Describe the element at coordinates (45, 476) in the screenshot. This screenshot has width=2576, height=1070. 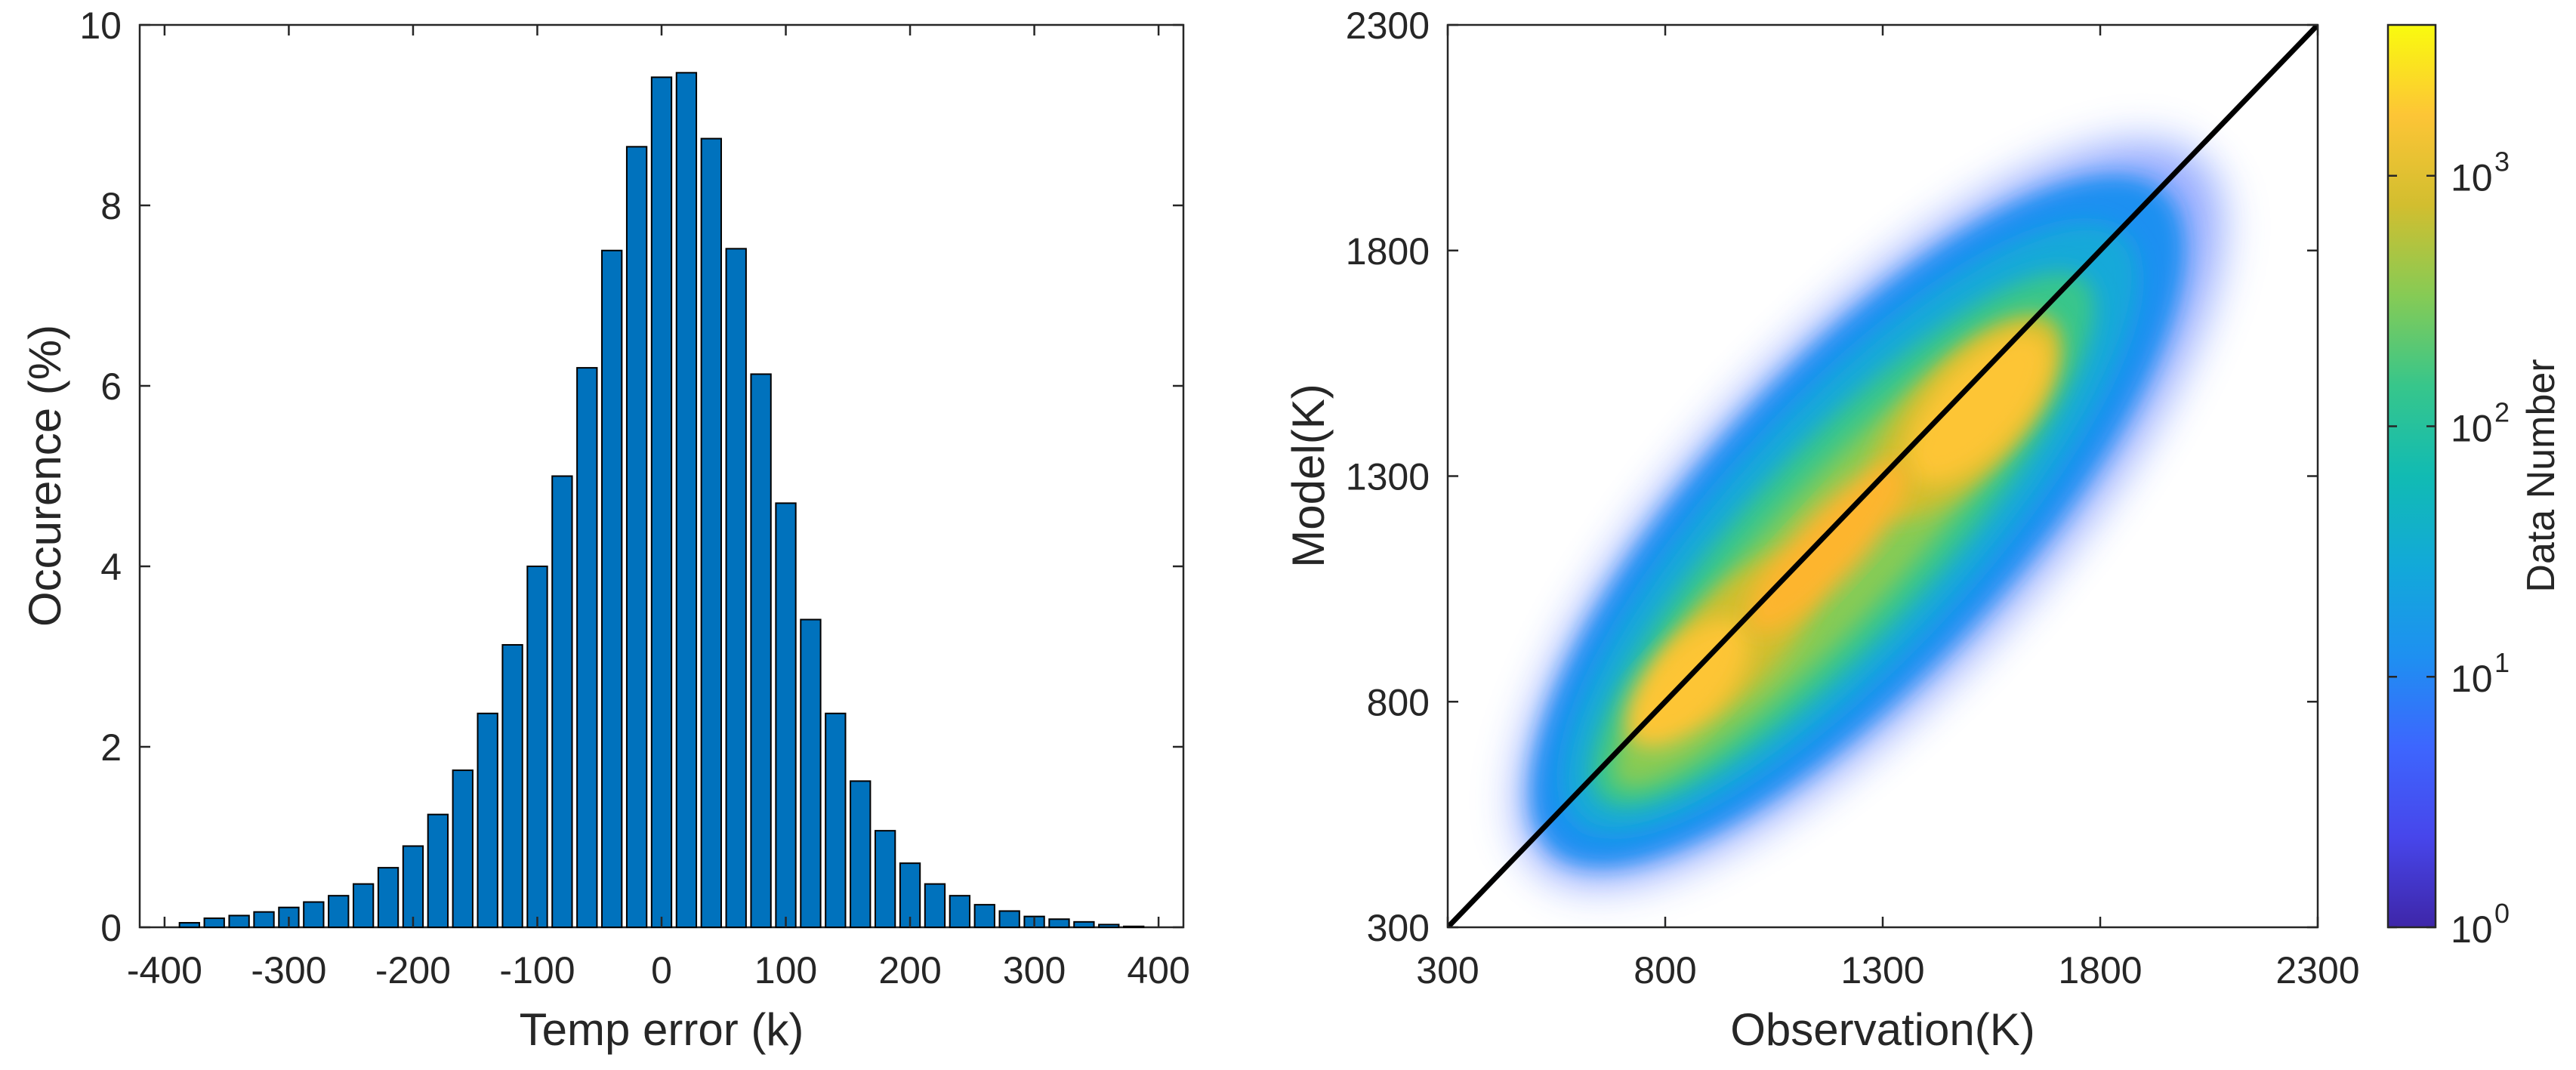
I see `histogram-y-axis-label: Occurence (%)` at that location.